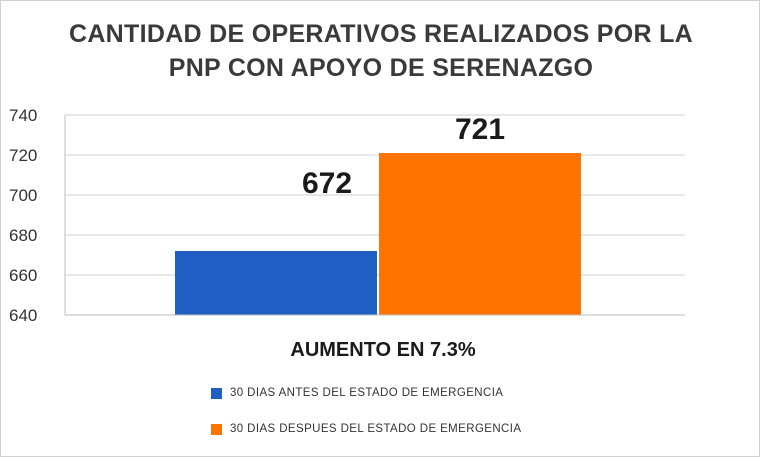  What do you see at coordinates (23, 275) in the screenshot?
I see `y-tick-label-660: 660` at bounding box center [23, 275].